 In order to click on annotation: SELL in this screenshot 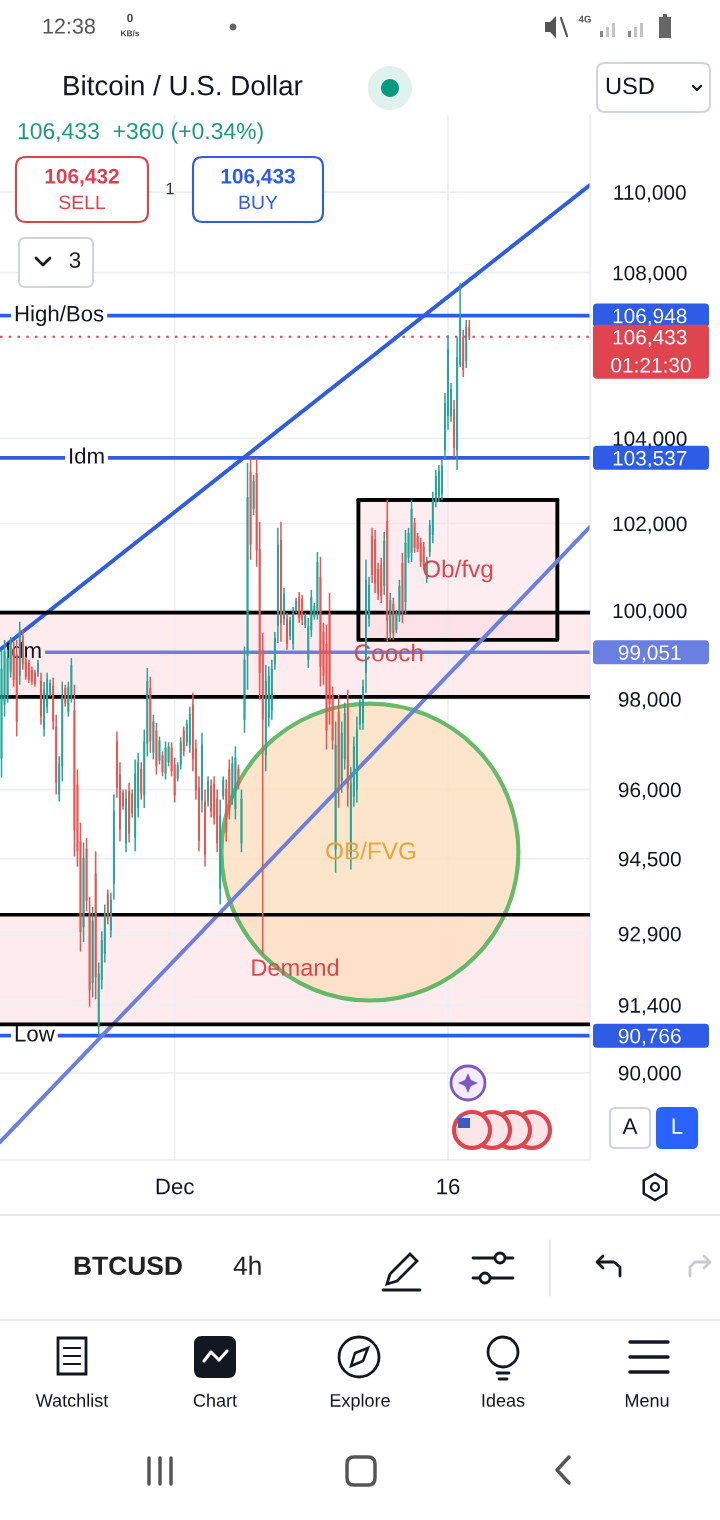, I will do `click(82, 202)`.